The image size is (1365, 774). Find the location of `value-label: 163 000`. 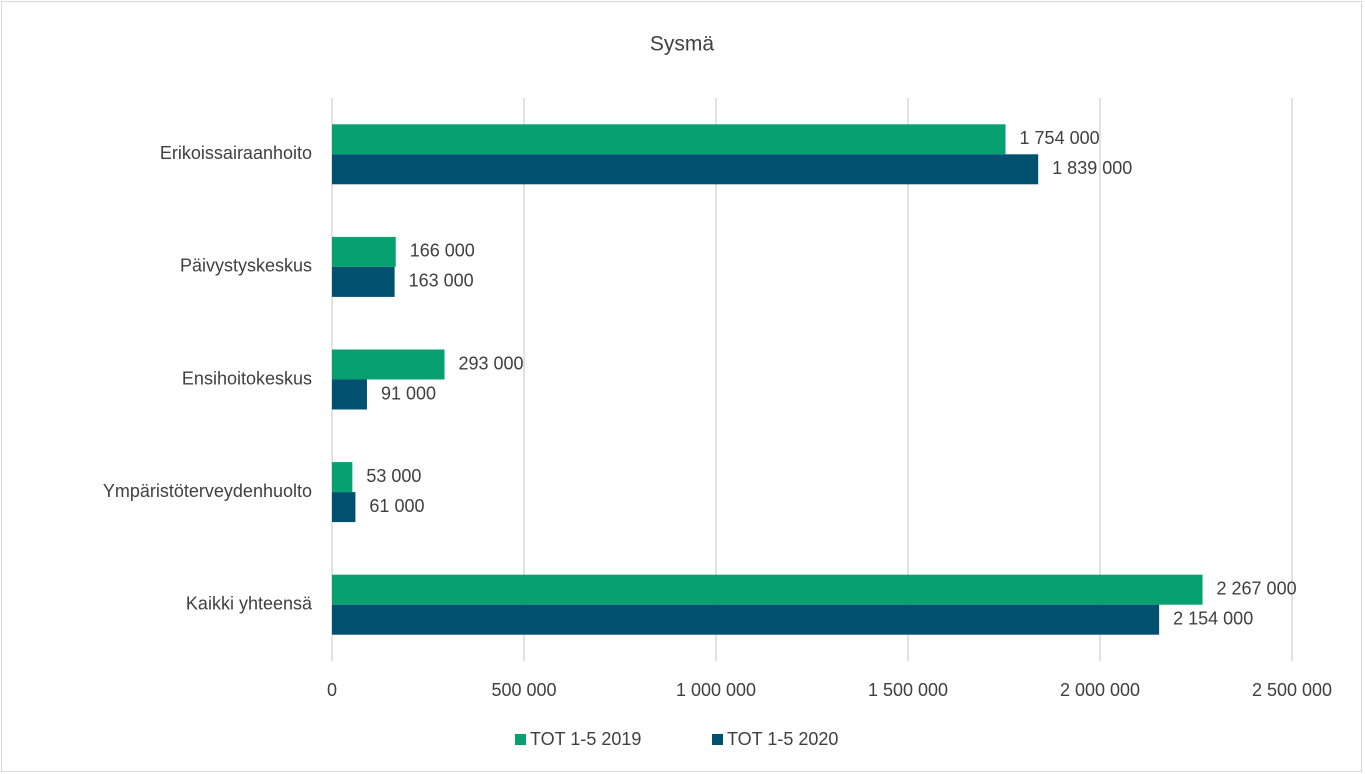

value-label: 163 000 is located at coordinates (441, 281).